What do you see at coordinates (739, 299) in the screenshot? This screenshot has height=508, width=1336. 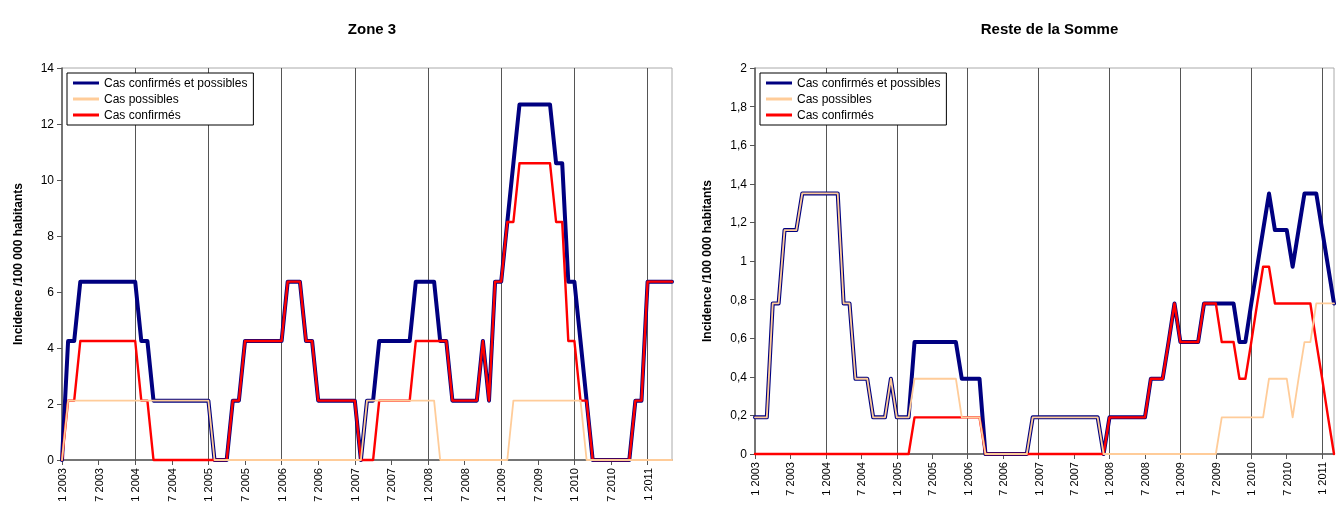 I see `y-tick-label: 0,8` at bounding box center [739, 299].